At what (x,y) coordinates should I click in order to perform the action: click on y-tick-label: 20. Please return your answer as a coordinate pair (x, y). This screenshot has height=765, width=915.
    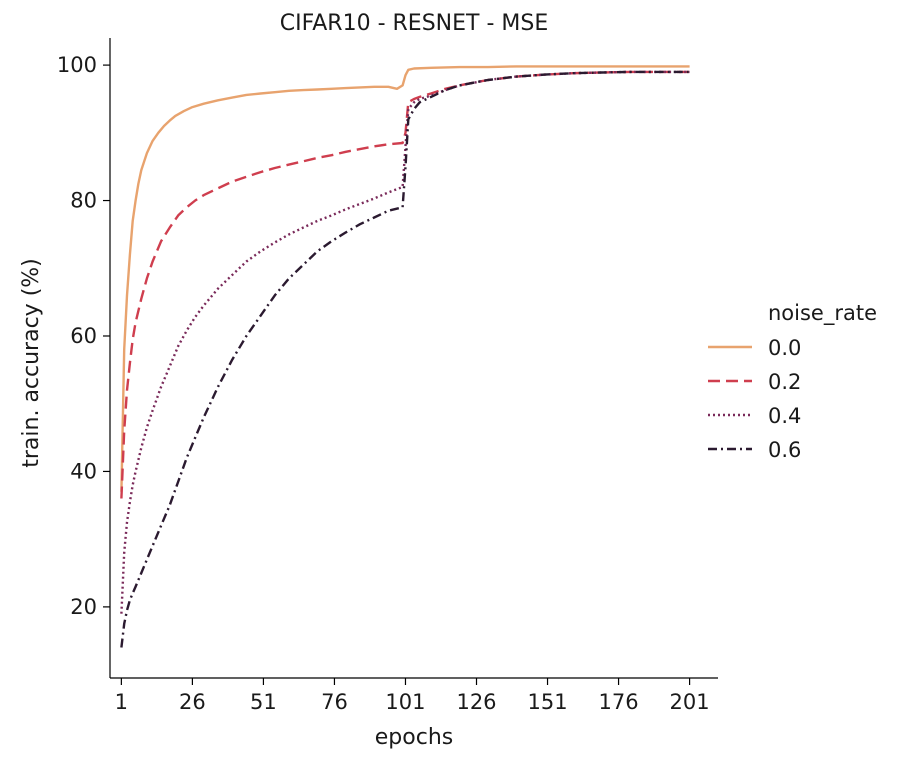
    Looking at the image, I should click on (83, 607).